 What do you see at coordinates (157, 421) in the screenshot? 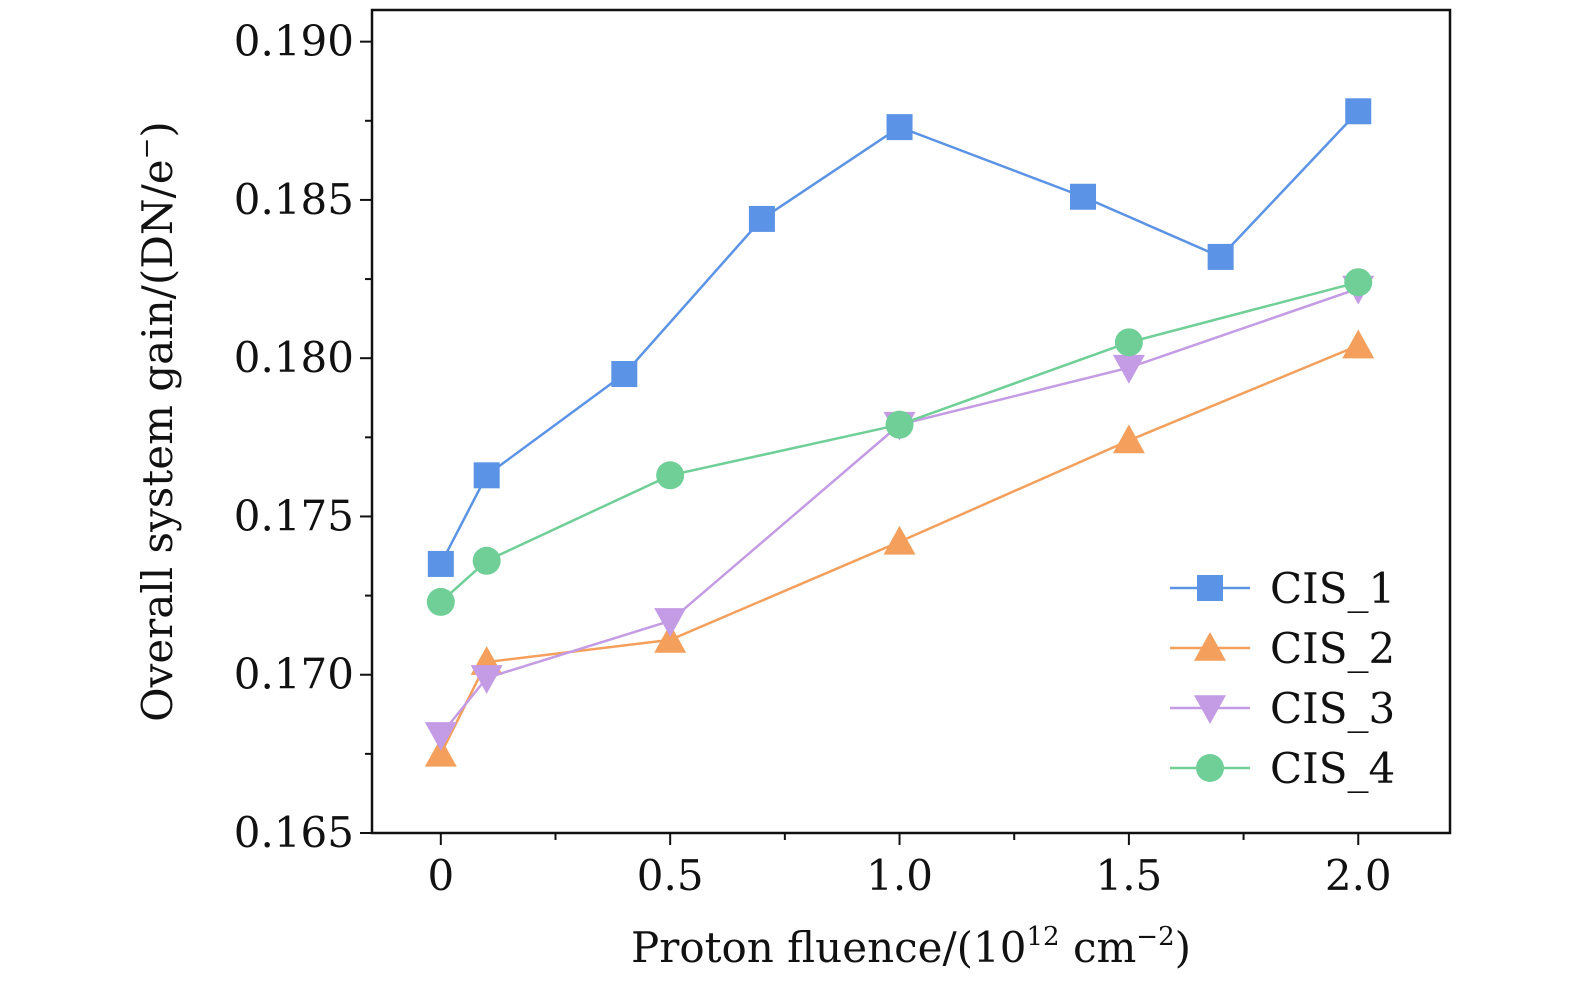
I see `y-axis-title: Overall system gain/(DN/e−)` at bounding box center [157, 421].